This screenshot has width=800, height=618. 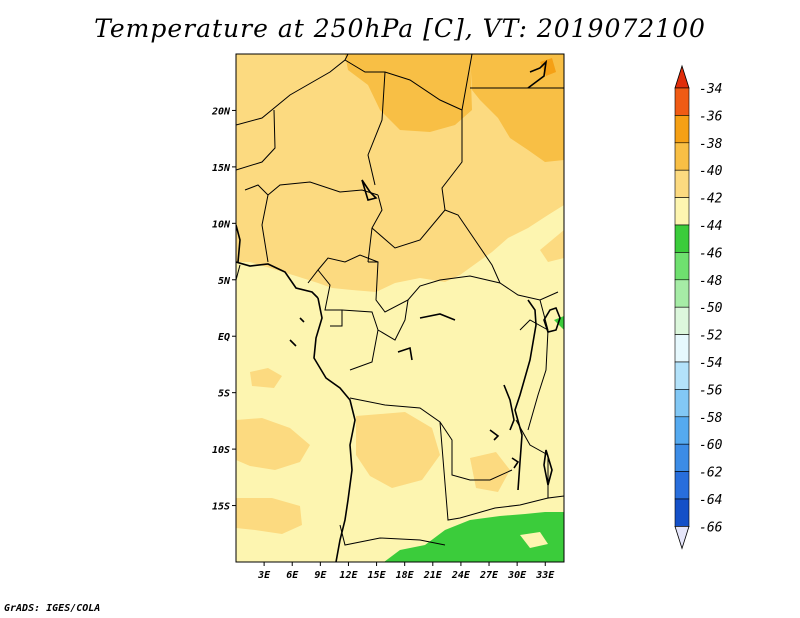 I want to click on lon-tick-label: 33E, so click(x=545, y=575).